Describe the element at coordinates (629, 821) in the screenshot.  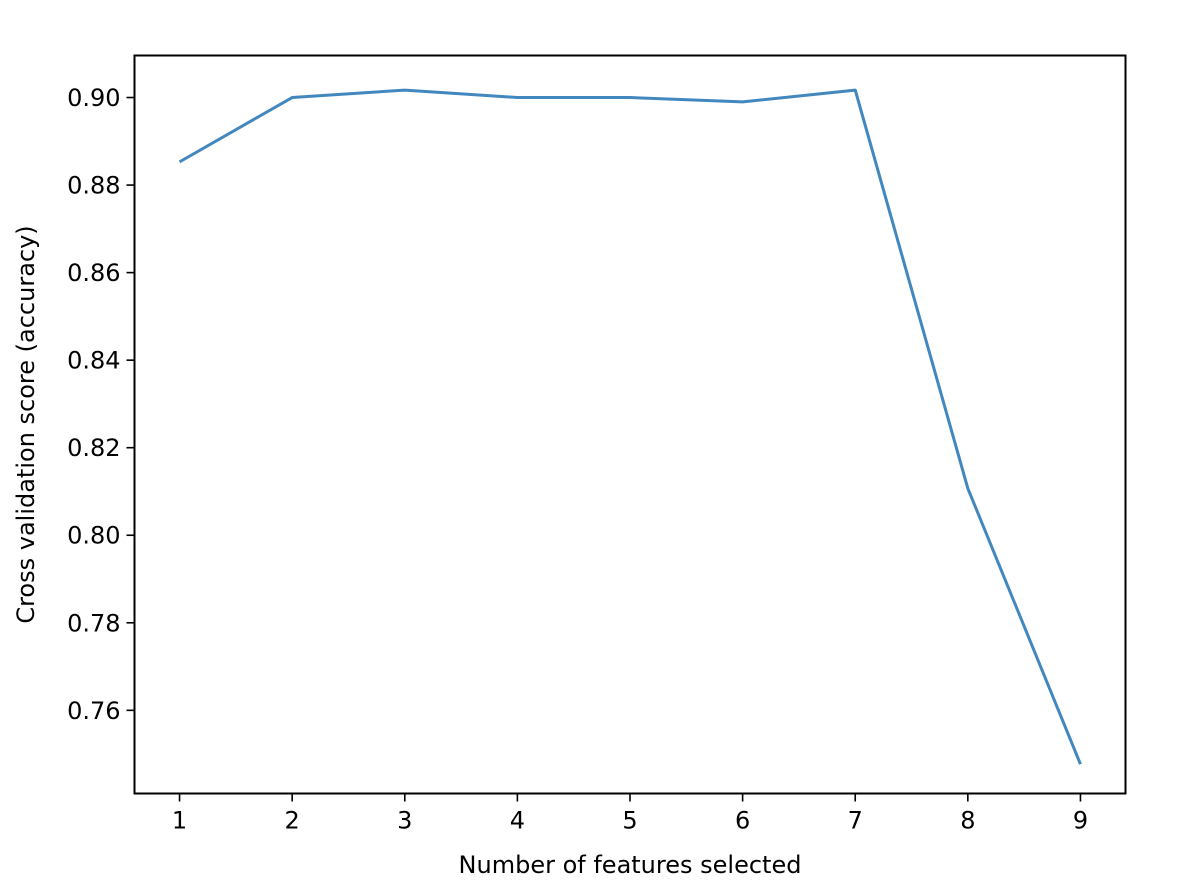
I see `x-tick-label: 5` at that location.